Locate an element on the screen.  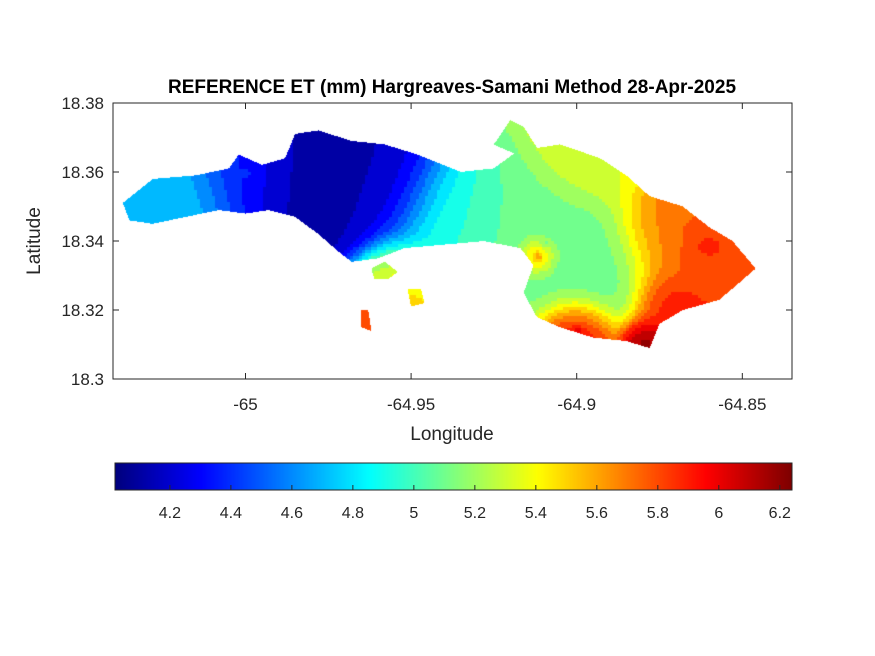
y-tick-label: 18.38 is located at coordinates (82, 103).